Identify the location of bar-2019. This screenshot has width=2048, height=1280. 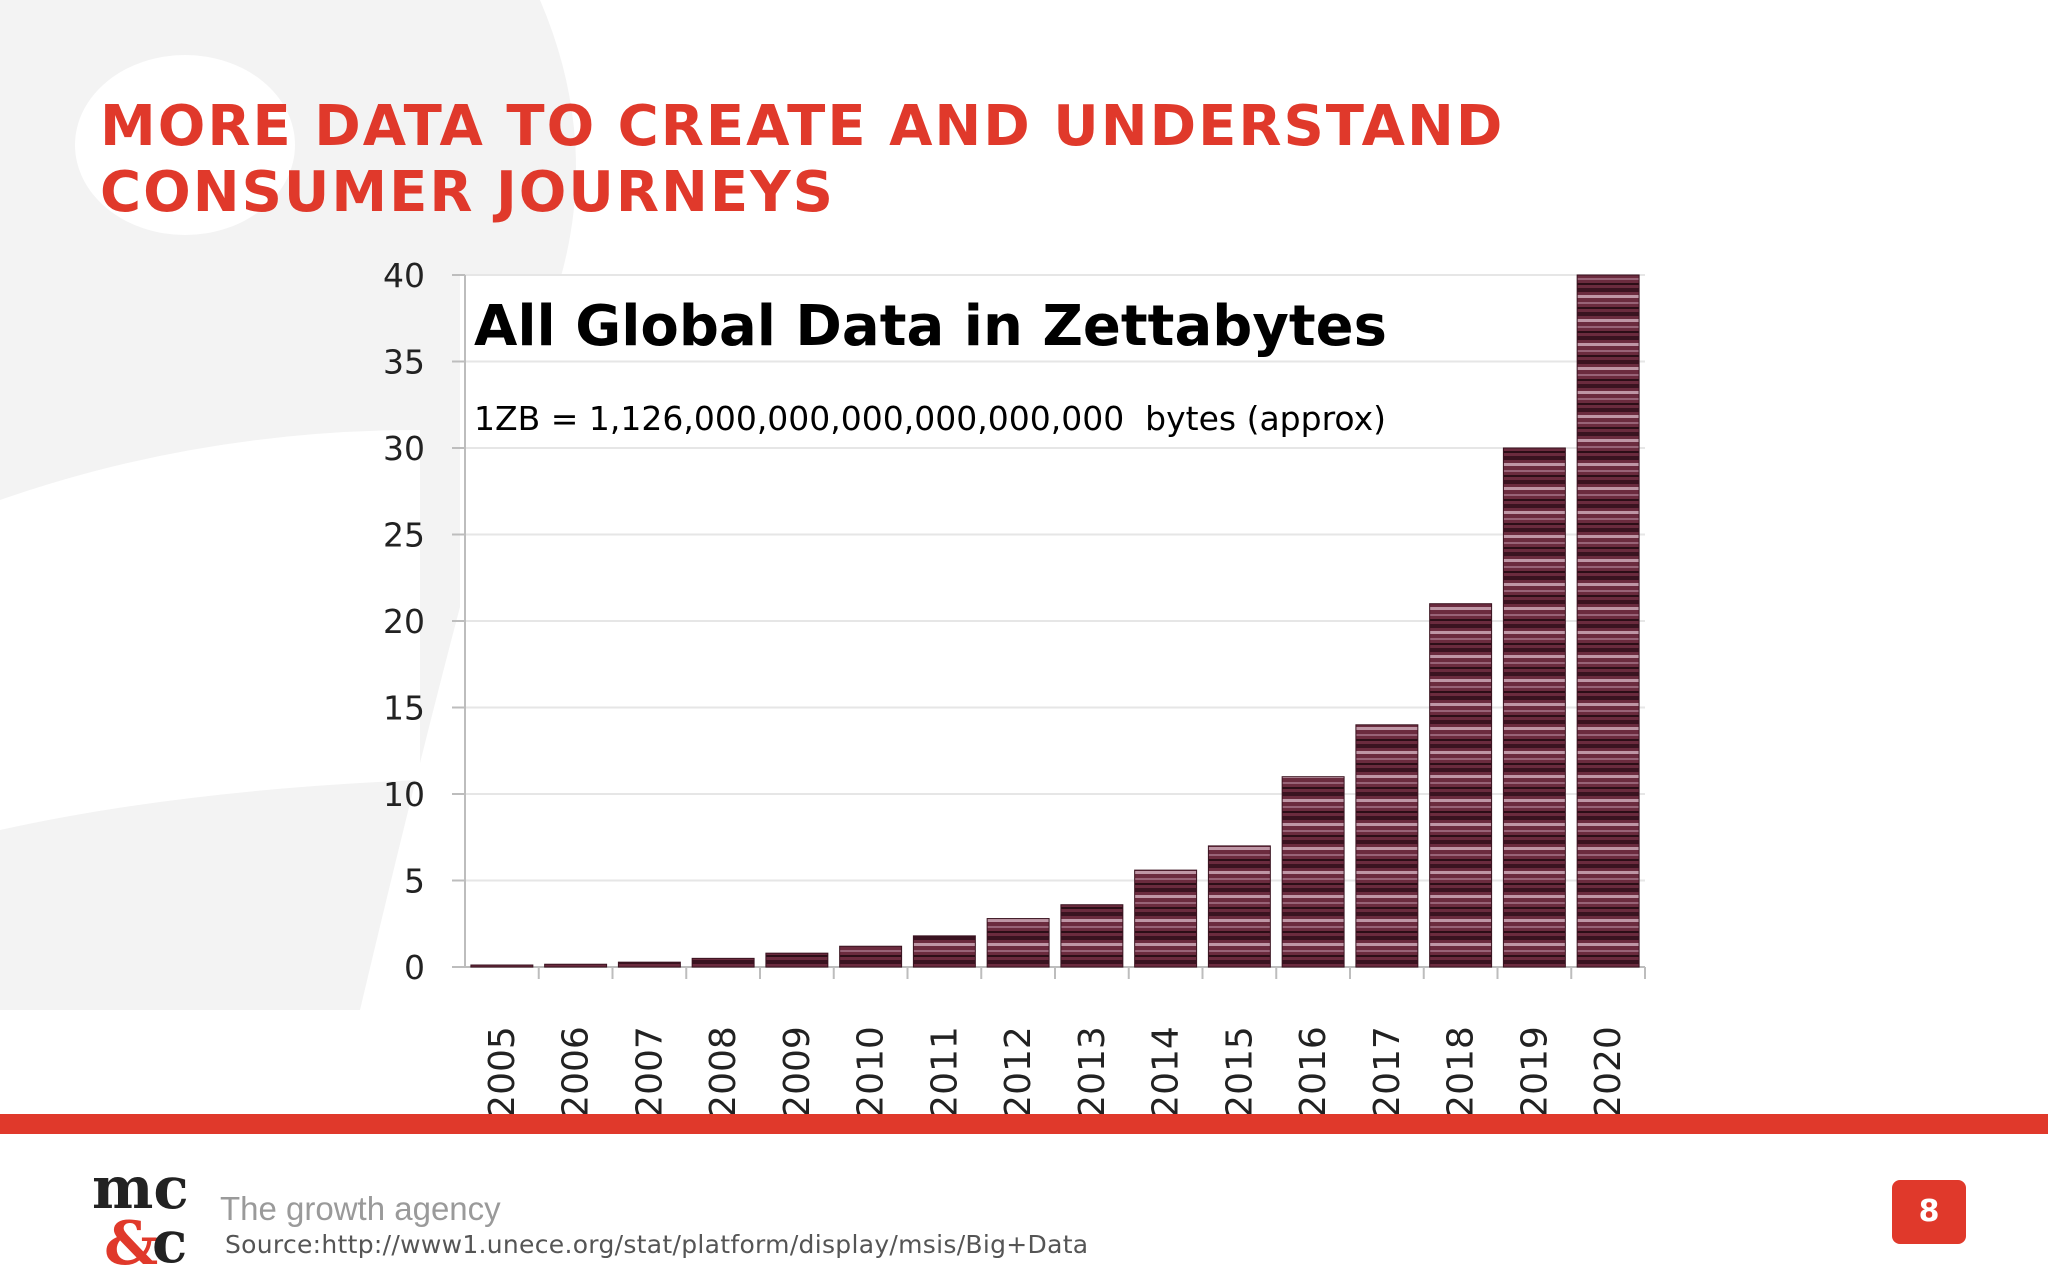
(1534, 707).